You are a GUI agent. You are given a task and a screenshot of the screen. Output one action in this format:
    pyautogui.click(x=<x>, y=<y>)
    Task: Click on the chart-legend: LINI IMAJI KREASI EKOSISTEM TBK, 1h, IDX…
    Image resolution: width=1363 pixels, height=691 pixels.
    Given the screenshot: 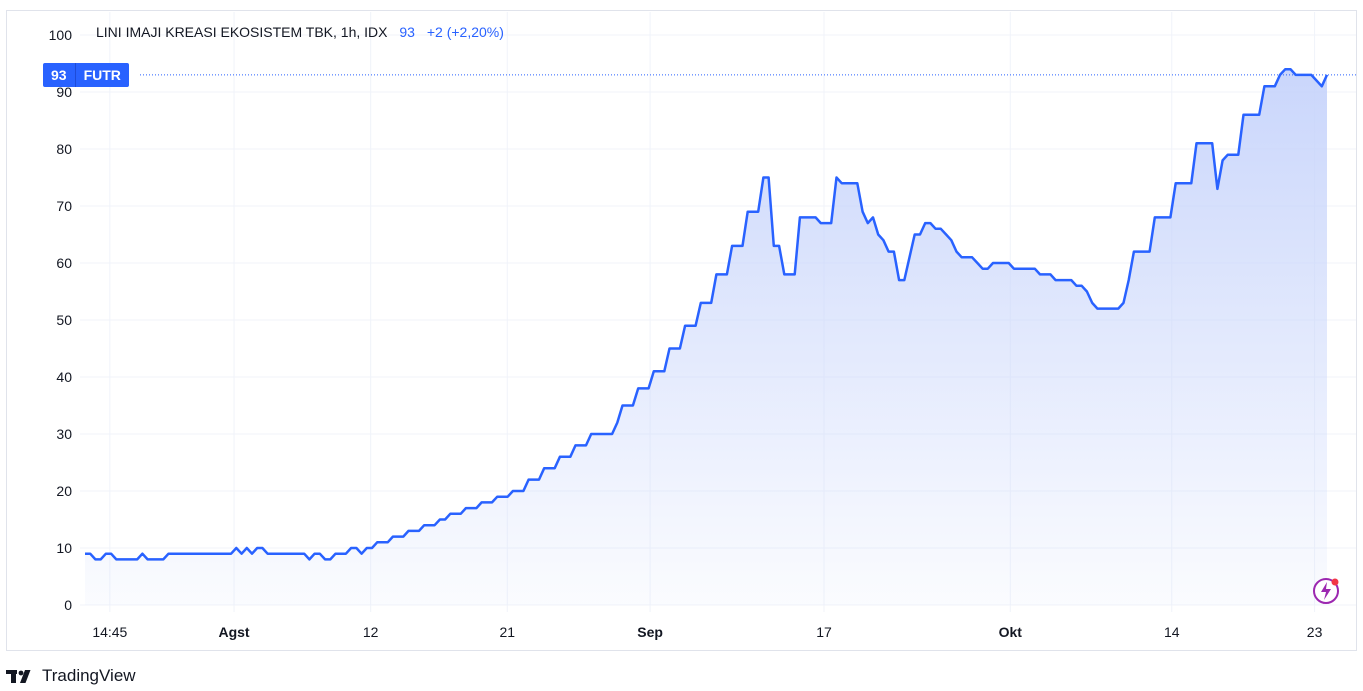 What is the action you would take?
    pyautogui.click(x=300, y=32)
    